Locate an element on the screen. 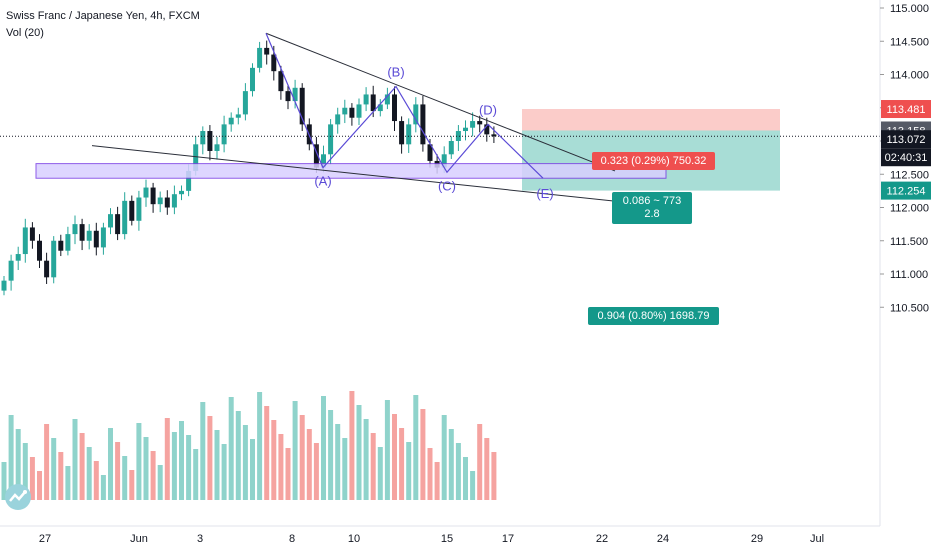 The height and width of the screenshot is (550, 932). price-tick-label: 112.000 is located at coordinates (909, 209).